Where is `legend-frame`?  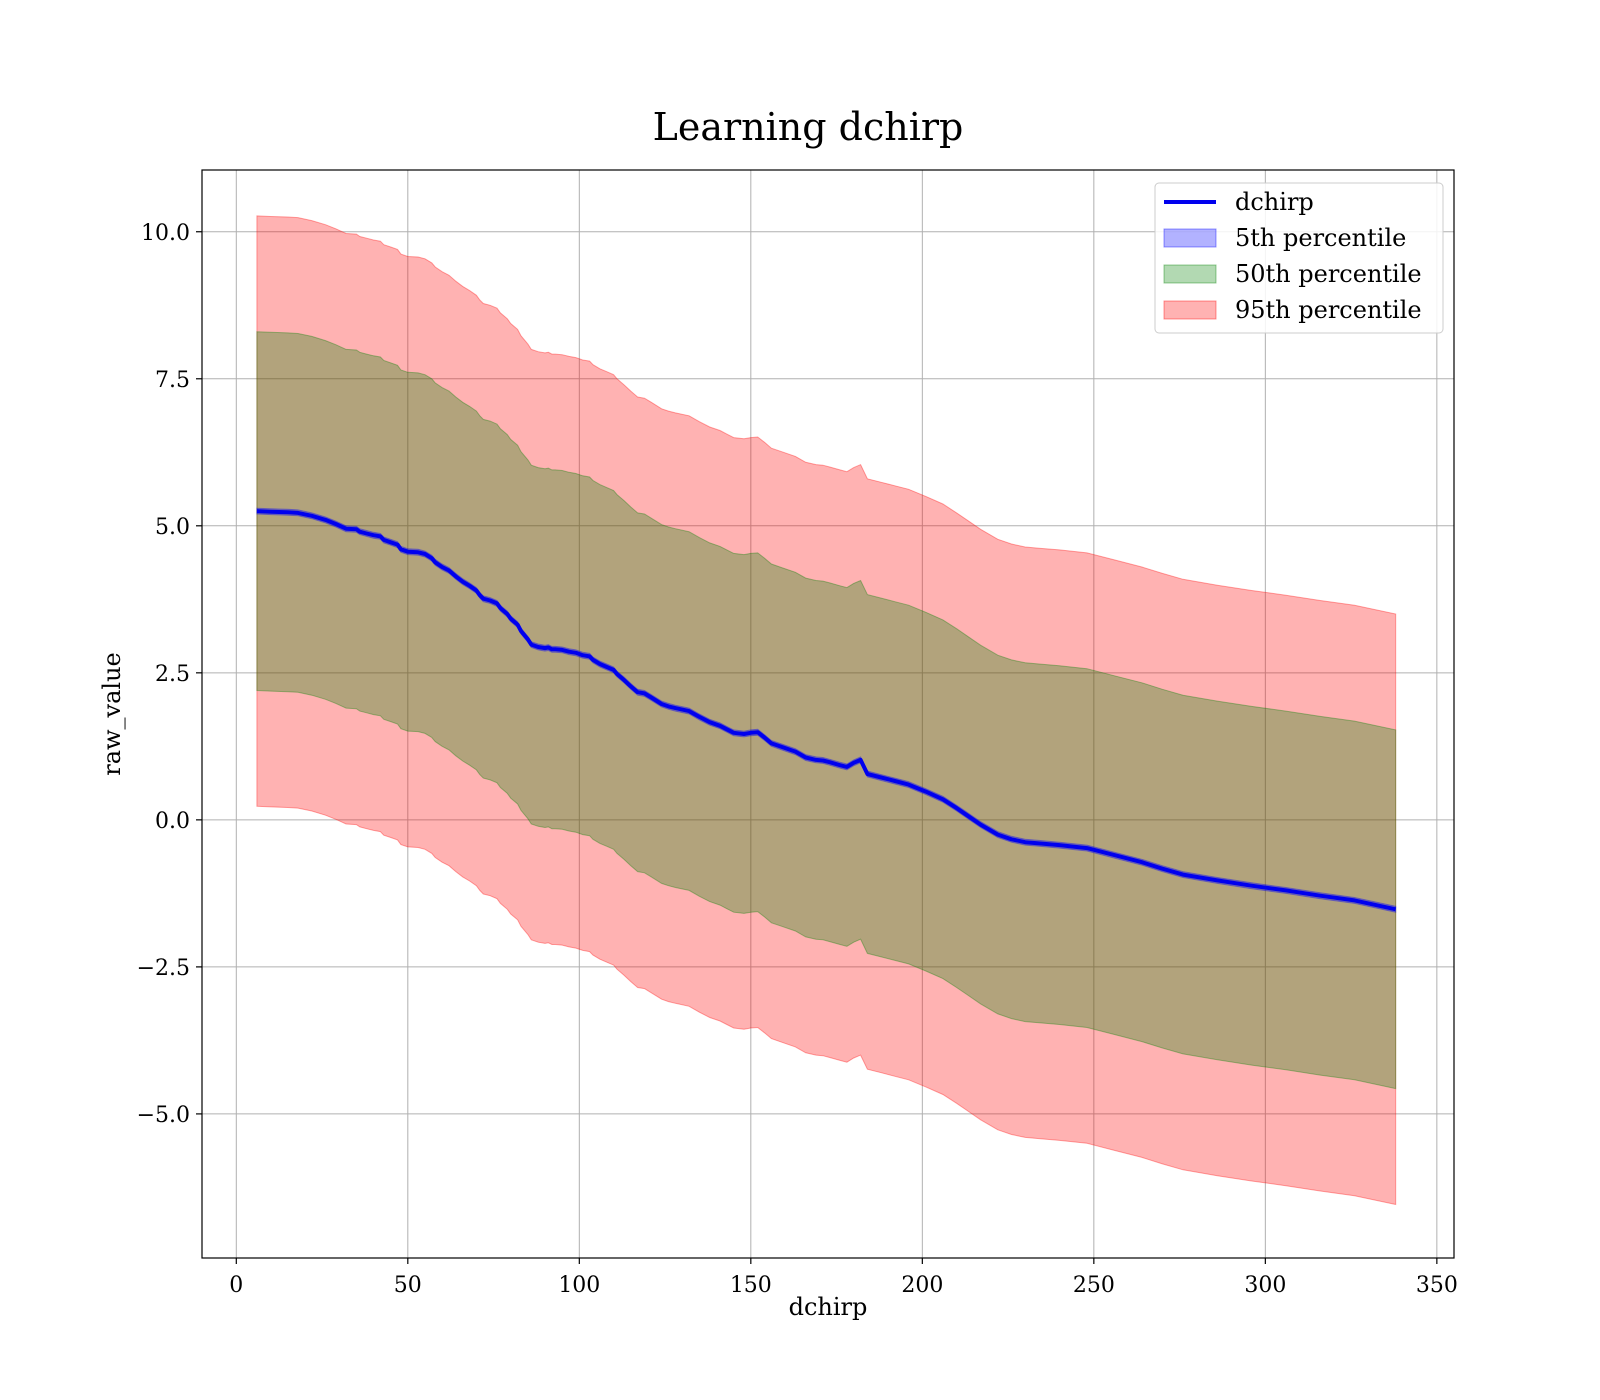 legend-frame is located at coordinates (1299, 258).